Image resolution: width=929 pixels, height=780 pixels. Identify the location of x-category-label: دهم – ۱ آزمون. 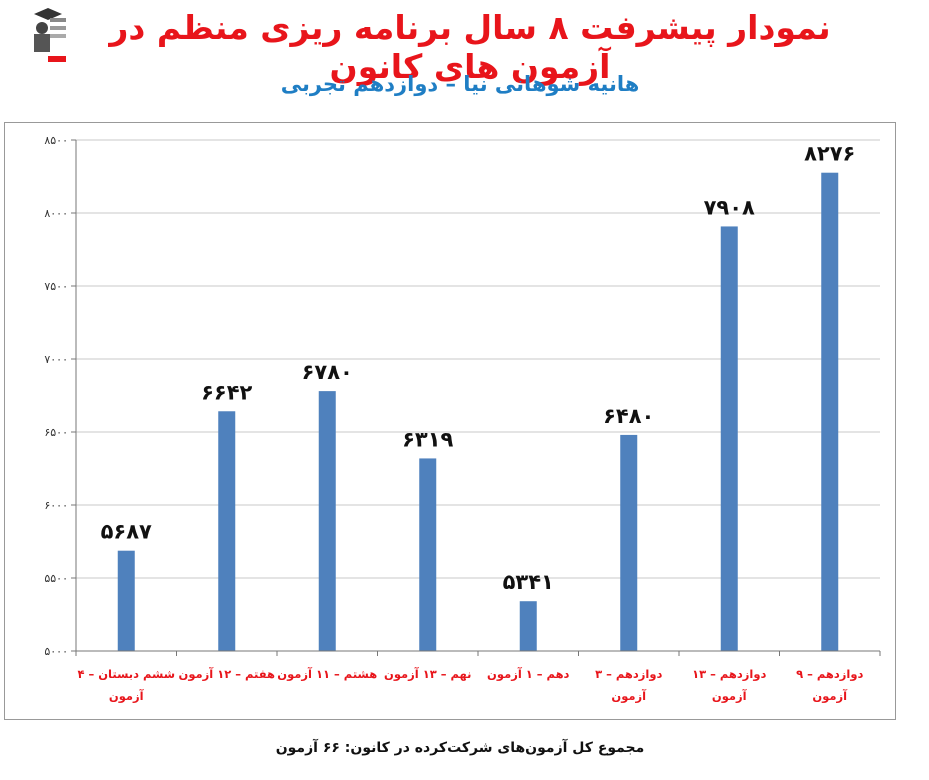
(528, 674).